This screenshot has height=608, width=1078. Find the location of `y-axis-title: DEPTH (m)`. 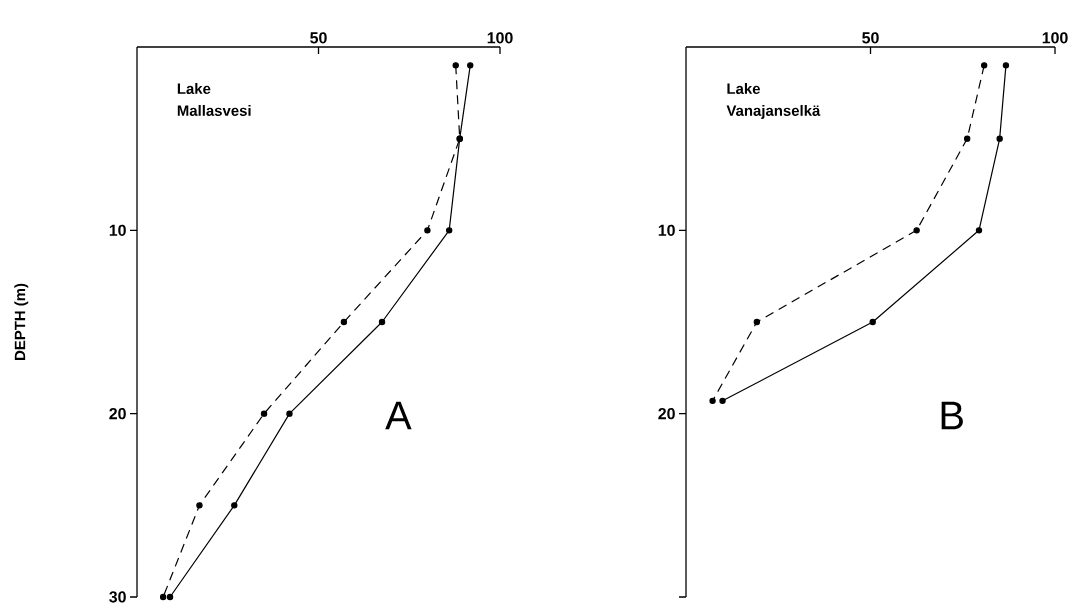

y-axis-title: DEPTH (m) is located at coordinates (21, 322).